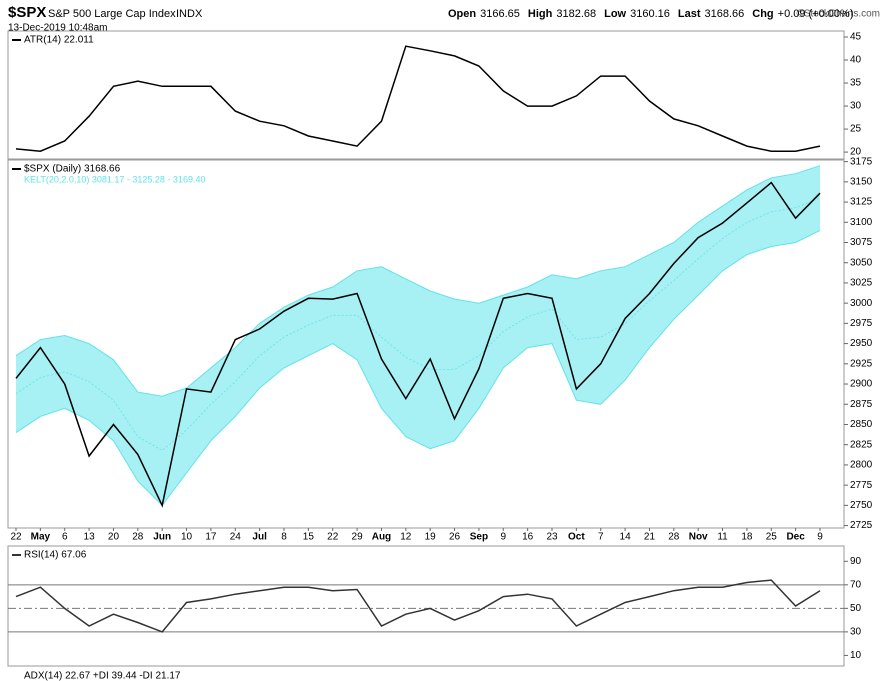 Image resolution: width=886 pixels, height=681 pixels. I want to click on x-tick-label: Nov, so click(698, 537).